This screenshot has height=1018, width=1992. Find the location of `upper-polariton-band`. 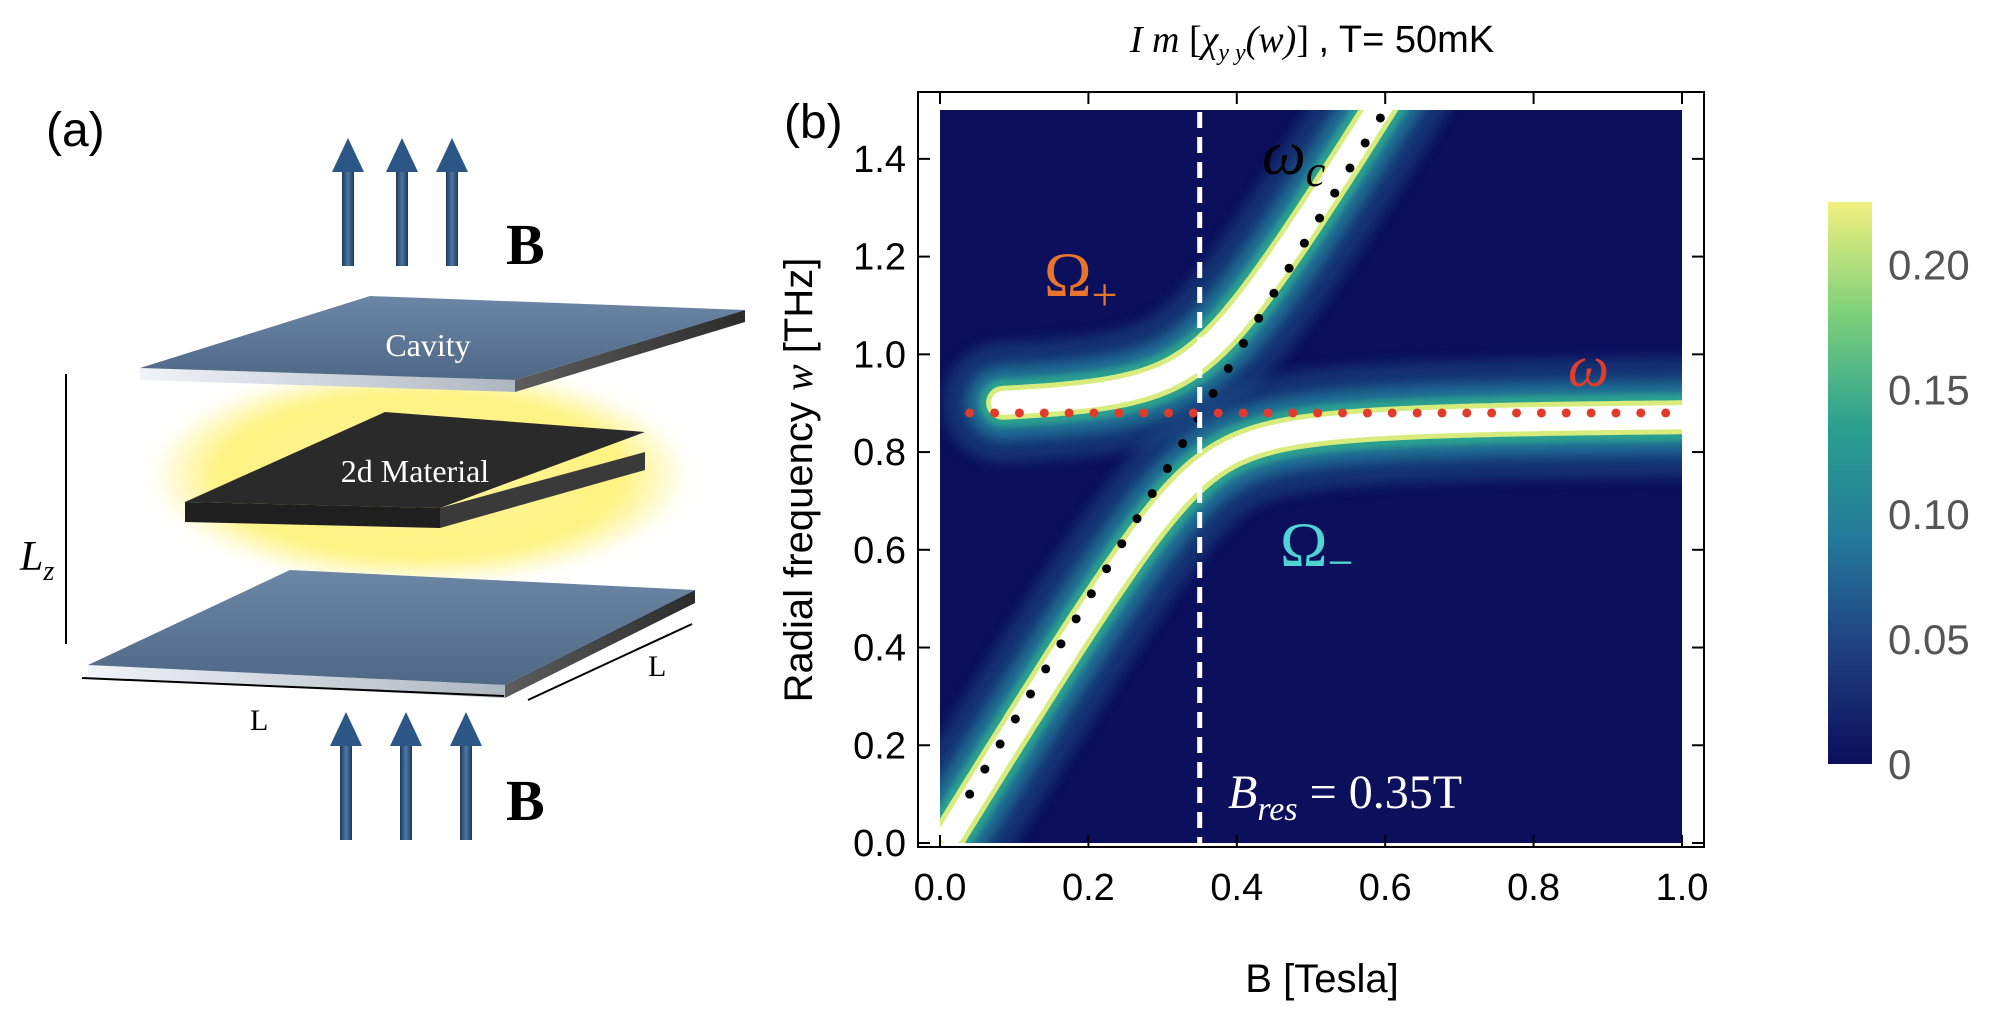

upper-polariton-band is located at coordinates (1192, 262).